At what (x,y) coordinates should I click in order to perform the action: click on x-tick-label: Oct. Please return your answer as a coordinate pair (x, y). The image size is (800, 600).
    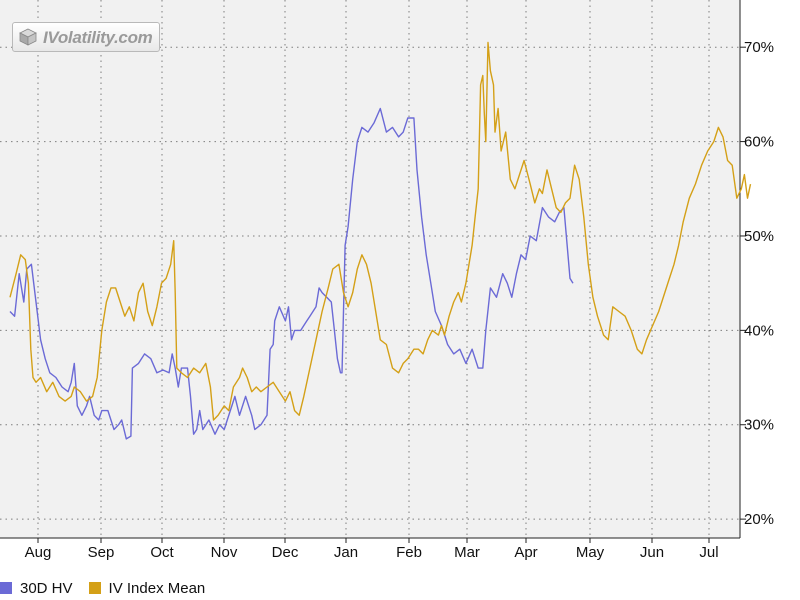
    Looking at the image, I should click on (162, 552).